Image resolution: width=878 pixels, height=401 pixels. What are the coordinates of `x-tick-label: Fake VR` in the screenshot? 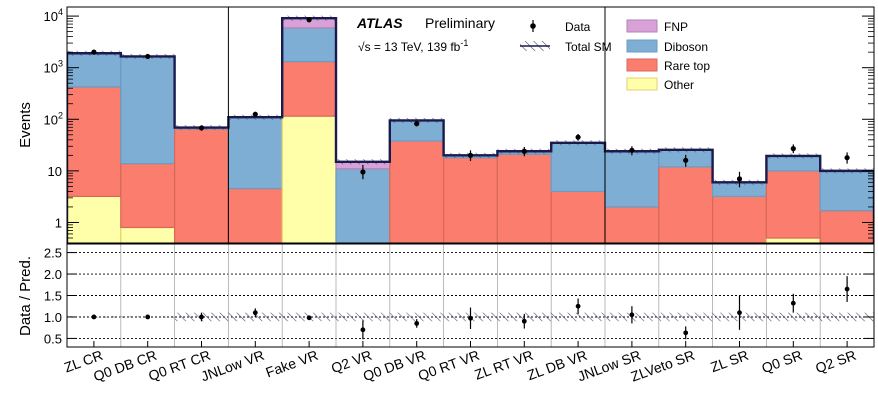 It's located at (291, 364).